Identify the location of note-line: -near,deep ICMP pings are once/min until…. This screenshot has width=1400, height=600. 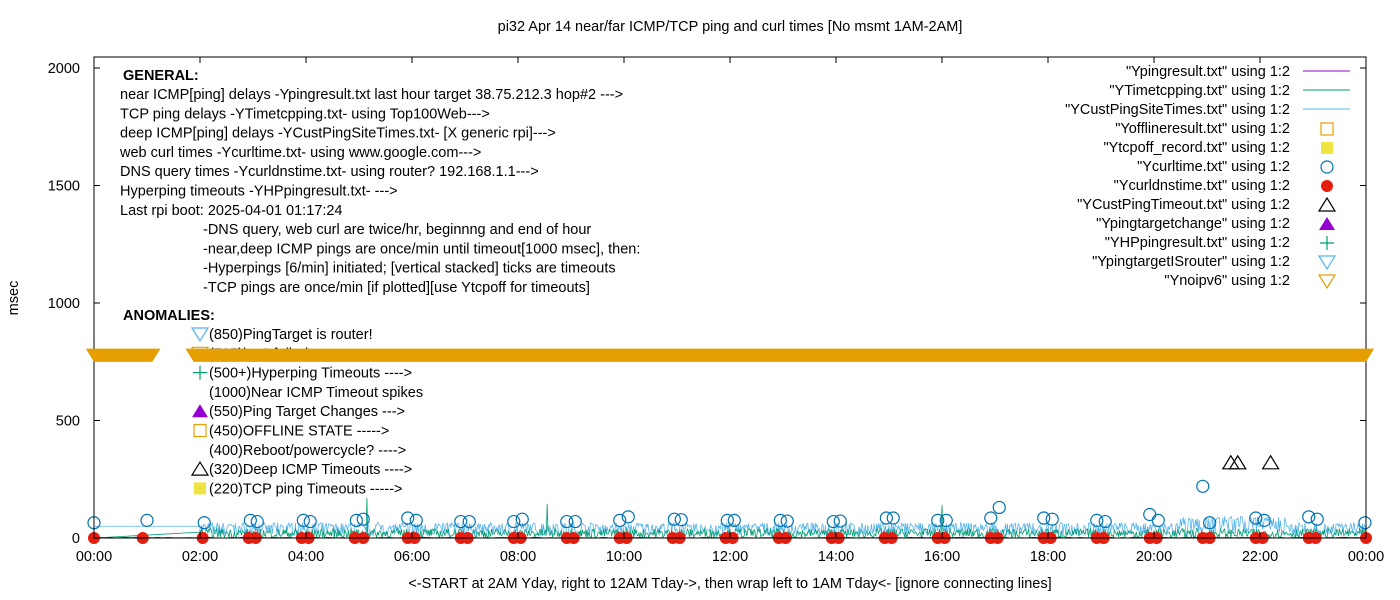
(421, 249).